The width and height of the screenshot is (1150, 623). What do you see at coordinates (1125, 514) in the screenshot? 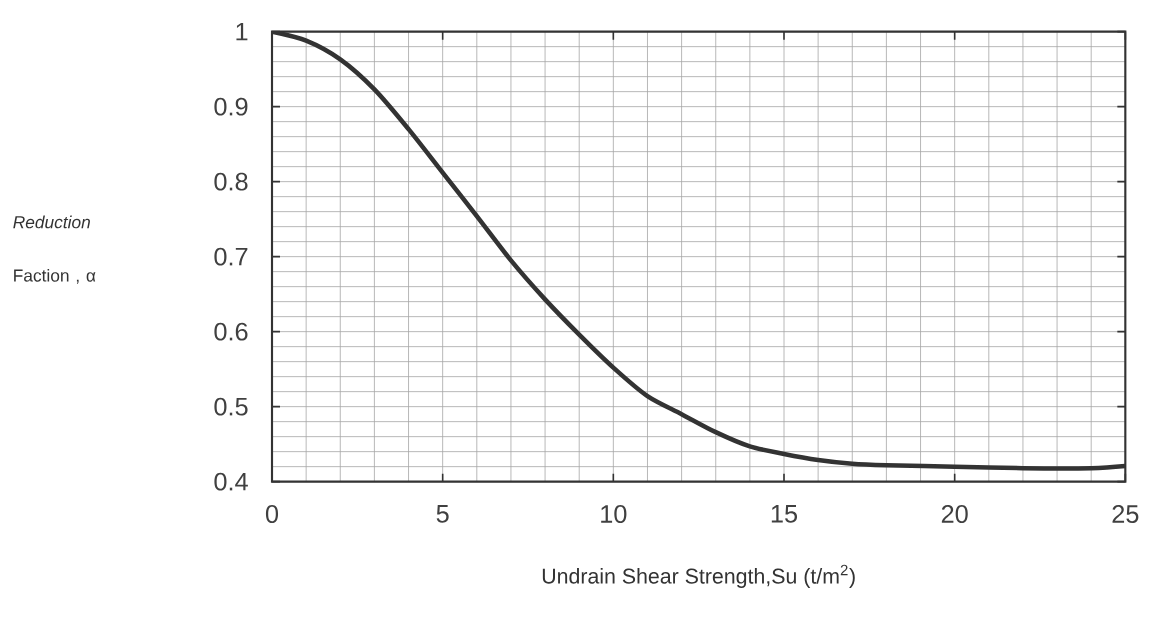
I see `x-tick-label: 25` at bounding box center [1125, 514].